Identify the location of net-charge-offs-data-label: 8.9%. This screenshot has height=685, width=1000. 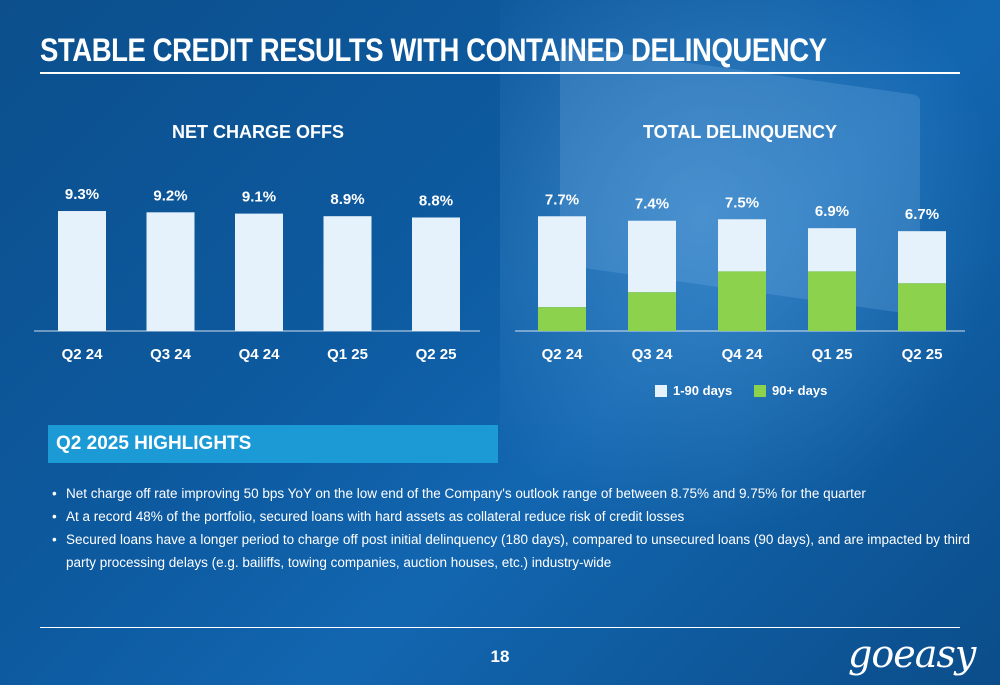
(347, 199).